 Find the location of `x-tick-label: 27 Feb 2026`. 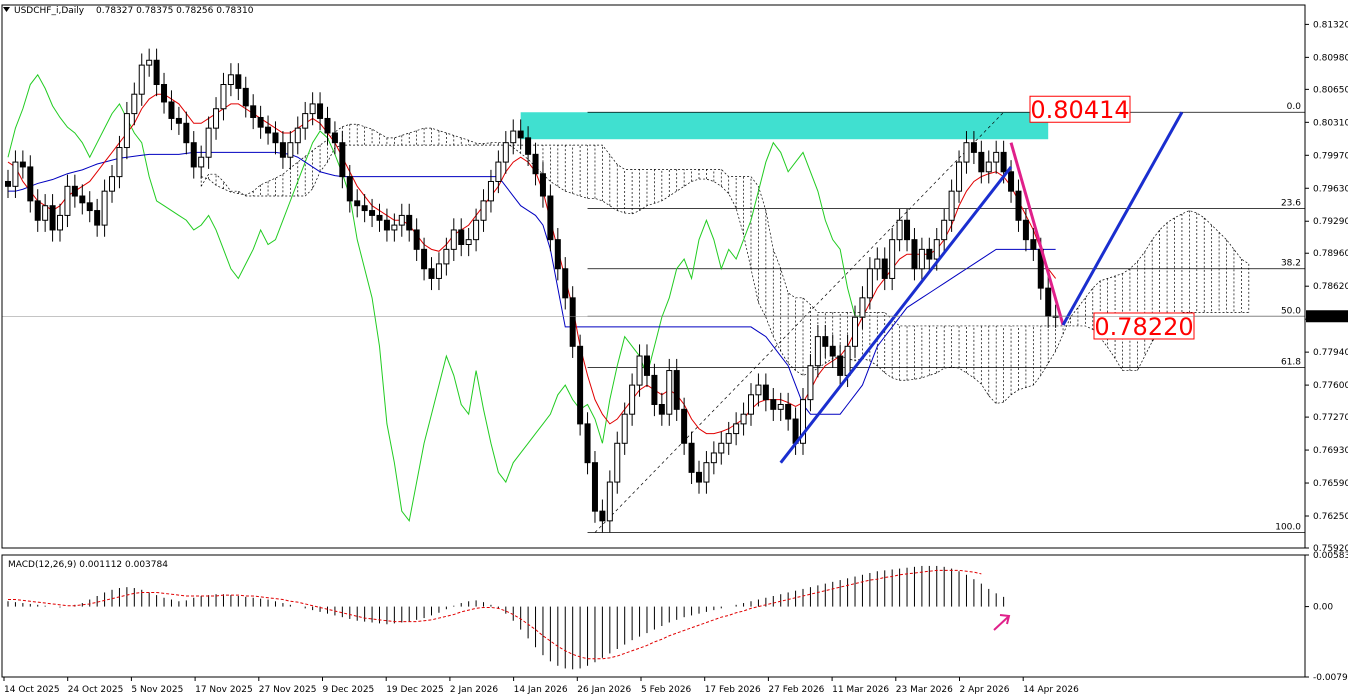

x-tick-label: 27 Feb 2026 is located at coordinates (796, 690).